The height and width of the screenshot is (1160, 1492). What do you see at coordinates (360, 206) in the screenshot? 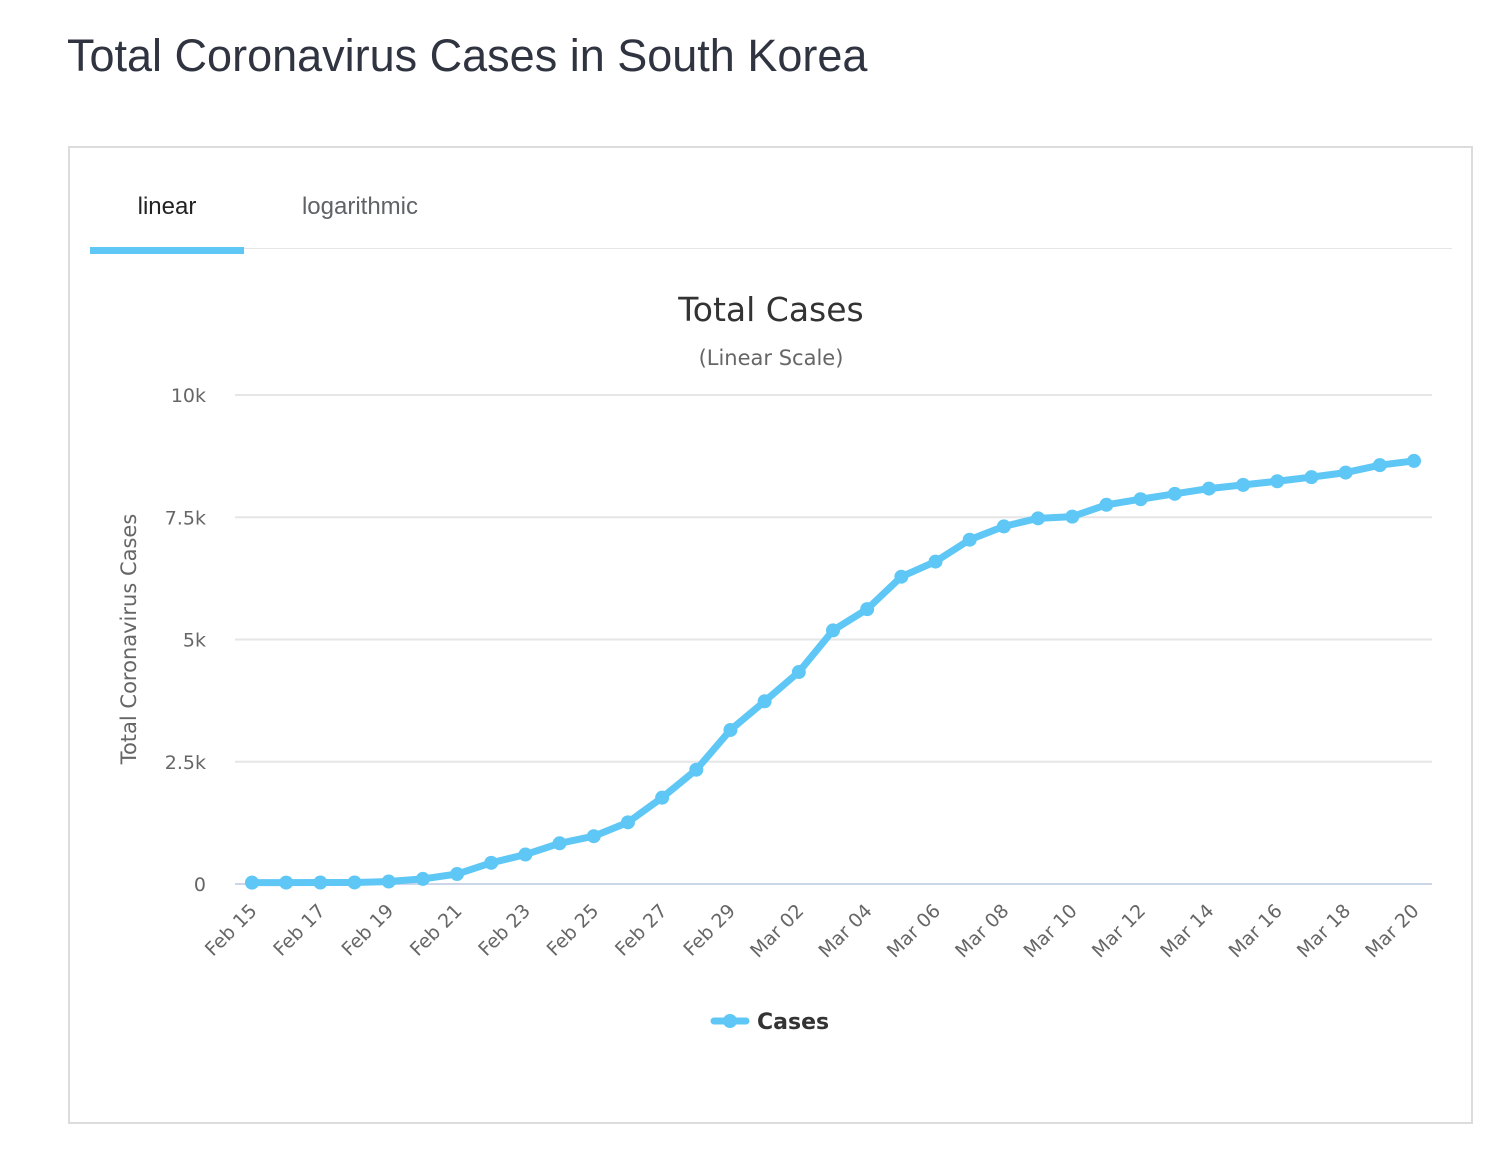
I see `tab-logarithmic: logarithmic` at bounding box center [360, 206].